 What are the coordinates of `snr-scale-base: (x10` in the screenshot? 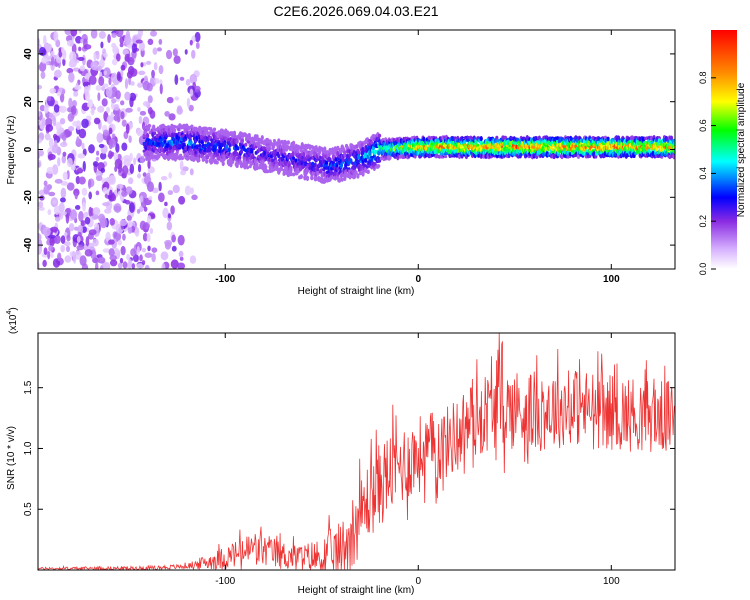 It's located at (13, 324).